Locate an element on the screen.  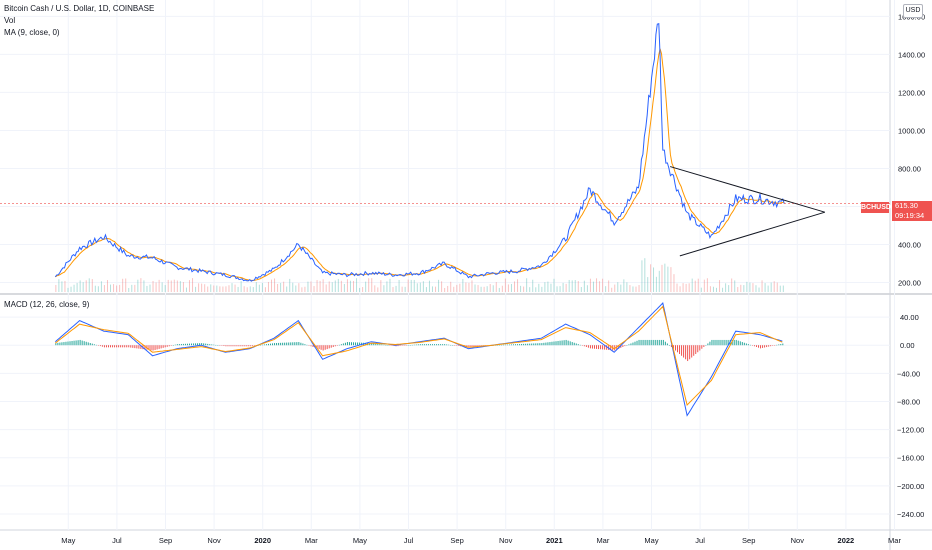
triangle-trendlines is located at coordinates (747, 211).